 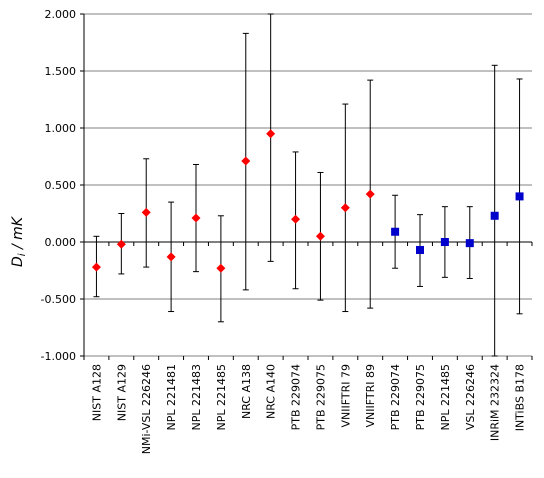 What do you see at coordinates (22, 254) in the screenshot?
I see `y-axis-label-sub: i` at bounding box center [22, 254].